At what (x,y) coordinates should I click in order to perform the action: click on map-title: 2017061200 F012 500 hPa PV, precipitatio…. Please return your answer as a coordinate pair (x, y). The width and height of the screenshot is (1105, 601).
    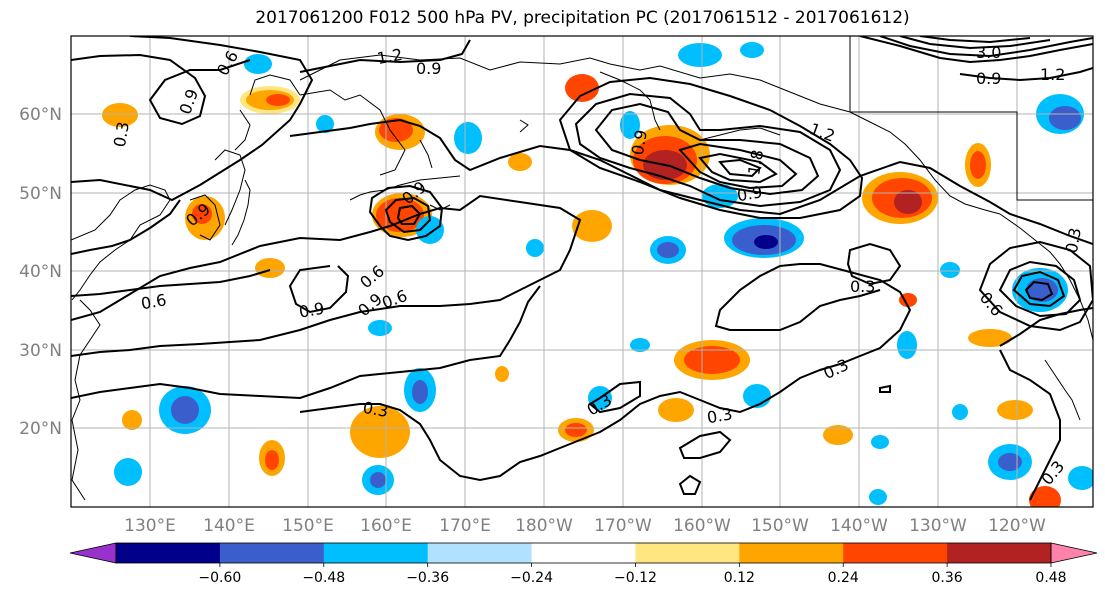
    Looking at the image, I should click on (582, 18).